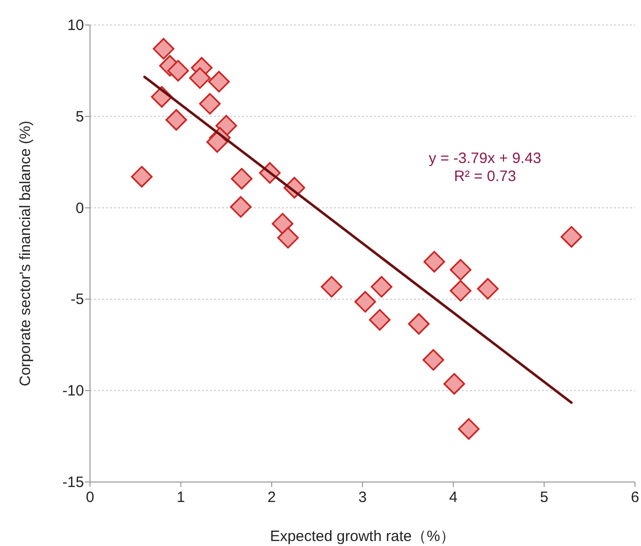  Describe the element at coordinates (271, 497) in the screenshot. I see `x-tick-label: 2` at that location.